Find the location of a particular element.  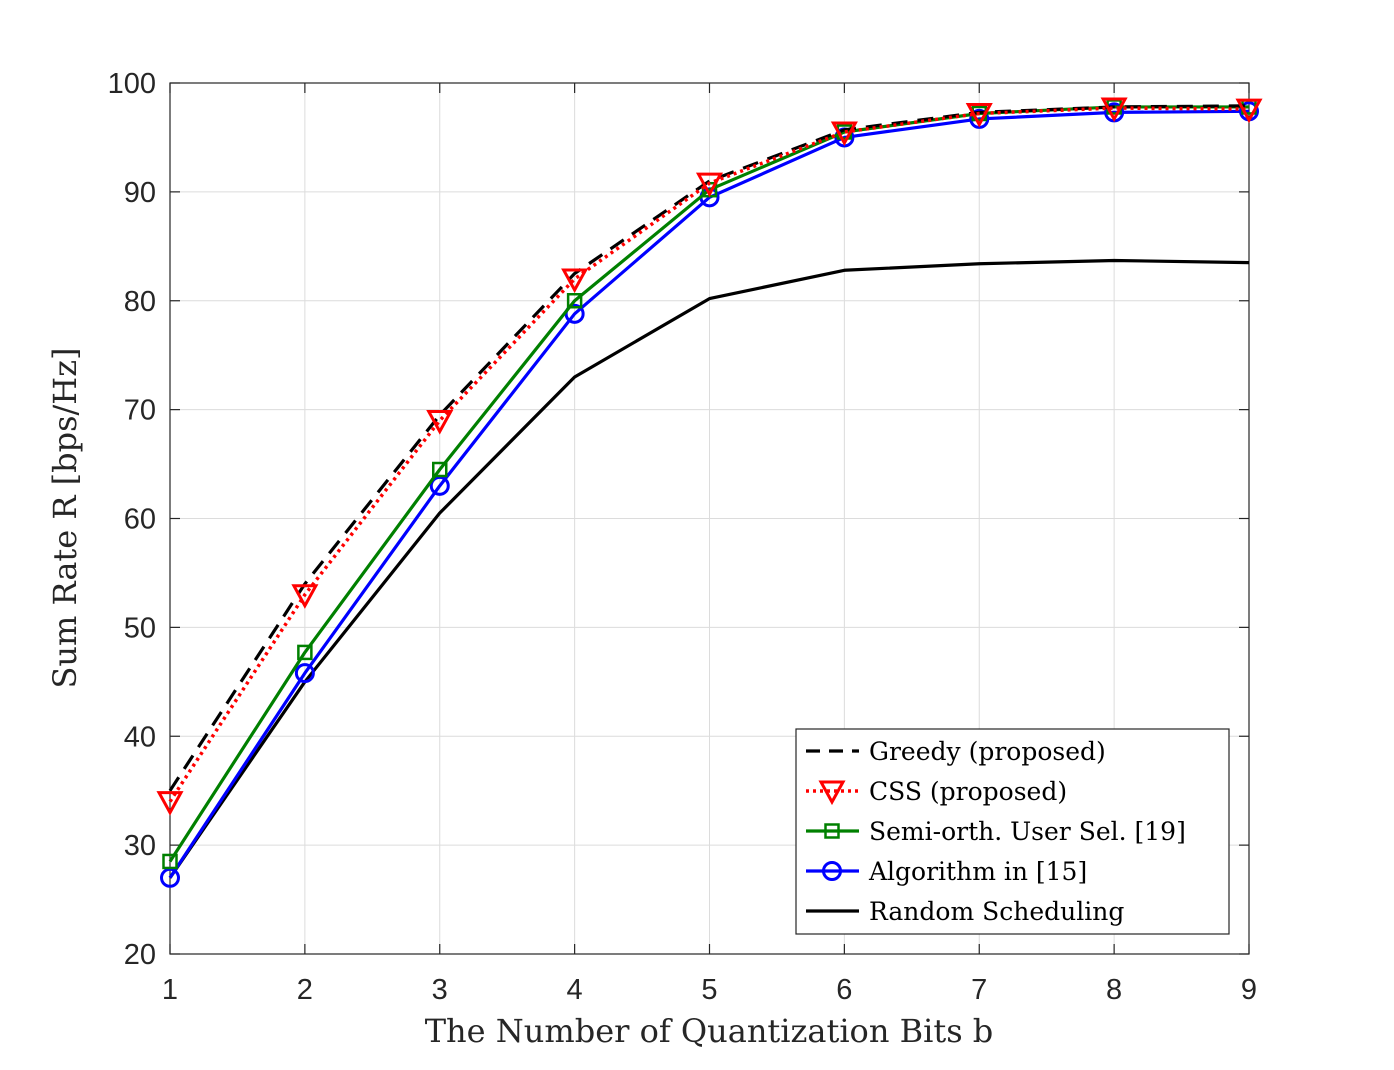

y-tick-label: 60 is located at coordinates (140, 520).